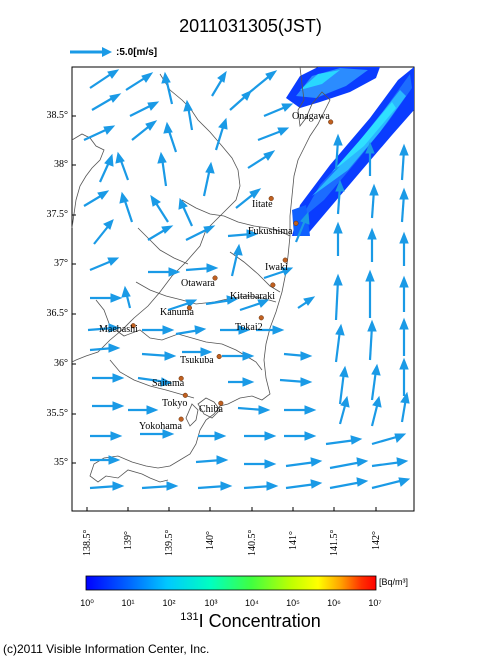 This screenshot has width=501, height=659. I want to click on lon-label: 139°, so click(128, 540).